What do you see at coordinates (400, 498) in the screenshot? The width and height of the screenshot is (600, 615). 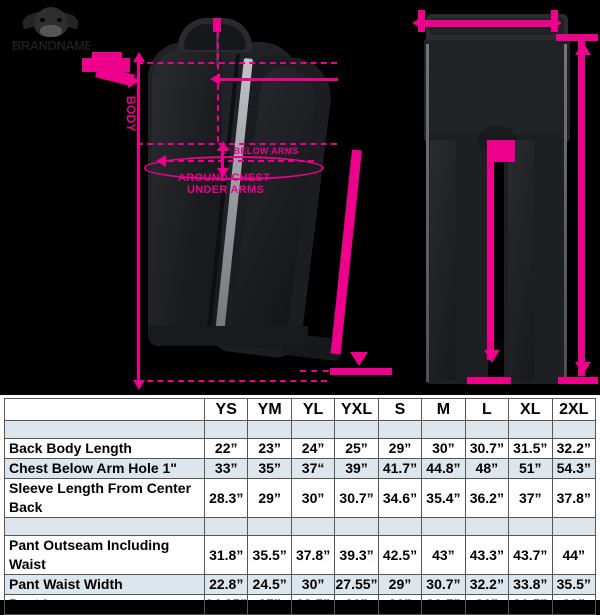 I see `measurement-cell: 34.6”` at bounding box center [400, 498].